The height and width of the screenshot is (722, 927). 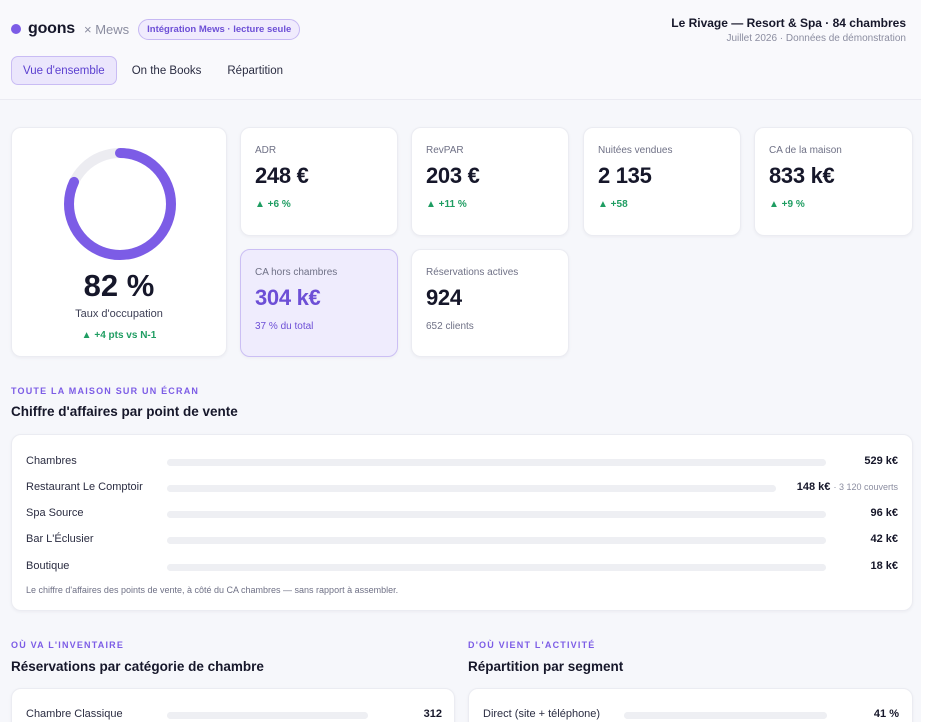 What do you see at coordinates (532, 645) in the screenshot?
I see `section-eyebrow: D'OÙ VIENT L'ACTIVITÉ` at bounding box center [532, 645].